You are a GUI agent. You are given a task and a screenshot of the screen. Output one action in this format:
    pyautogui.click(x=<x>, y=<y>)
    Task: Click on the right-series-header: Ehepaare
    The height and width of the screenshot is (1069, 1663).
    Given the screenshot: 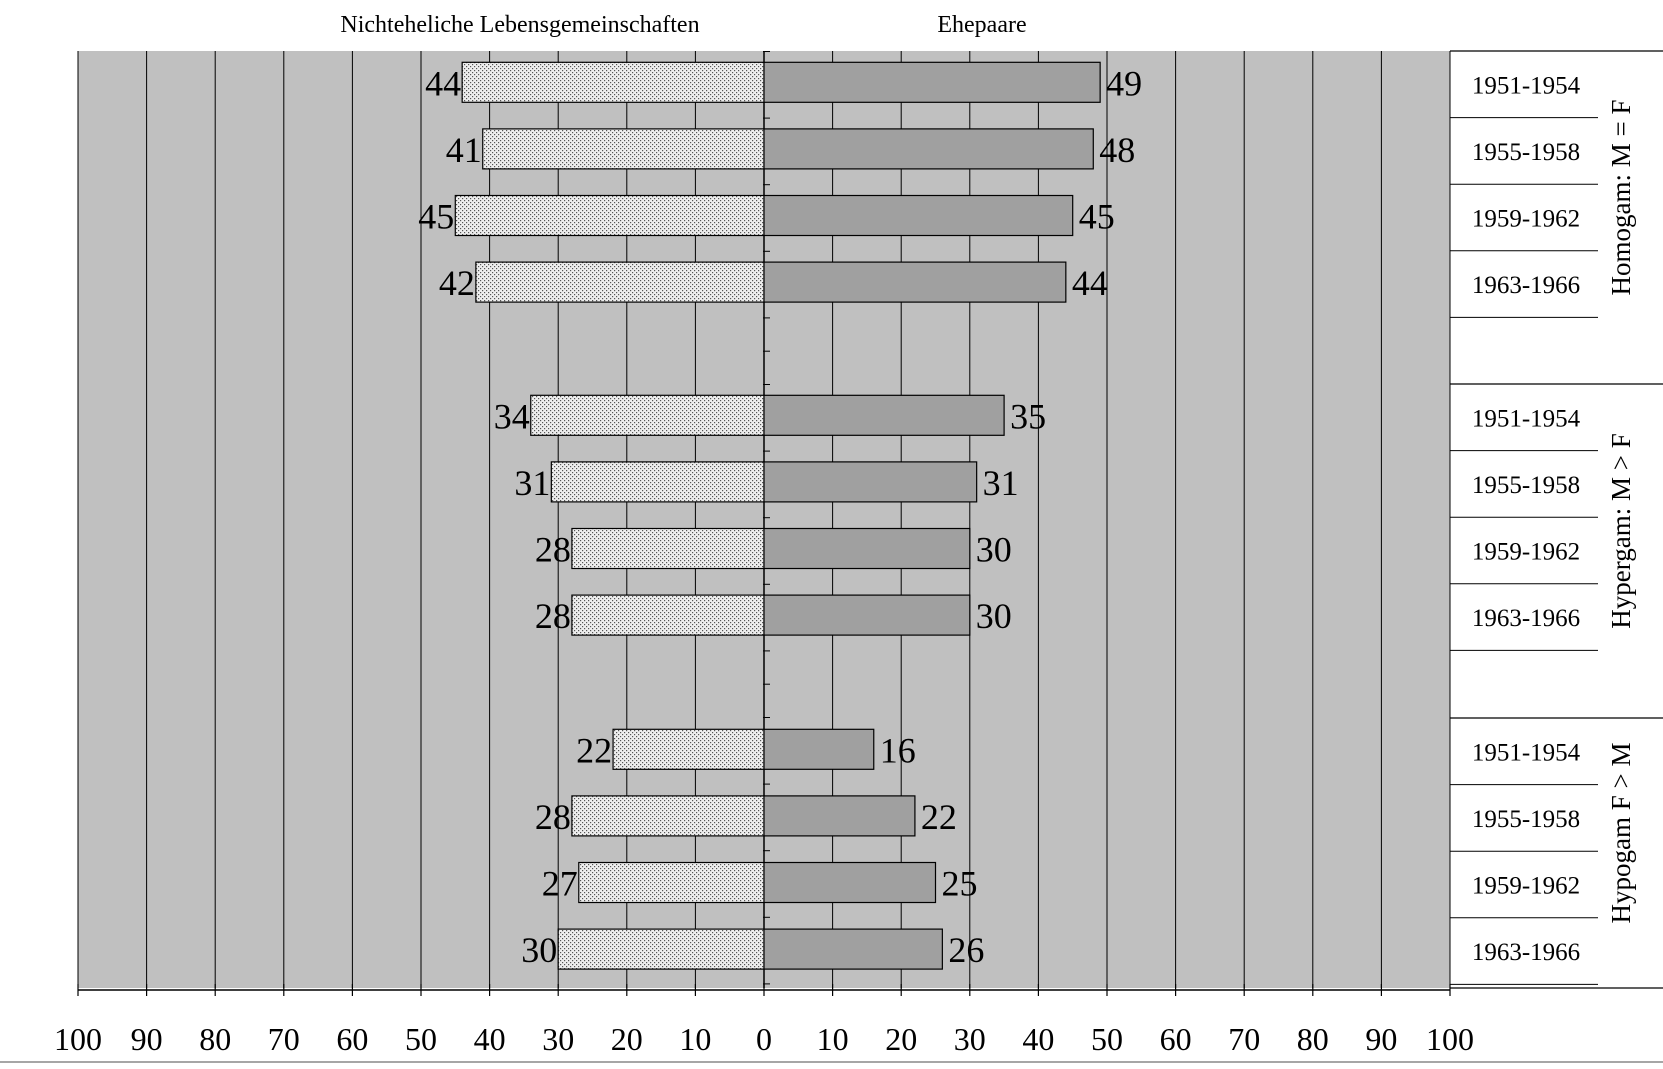 What is the action you would take?
    pyautogui.click(x=981, y=25)
    